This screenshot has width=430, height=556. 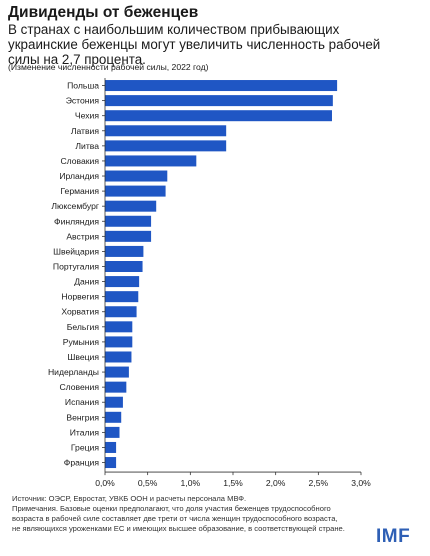 I want to click on category-label: Греция, so click(x=85, y=447).